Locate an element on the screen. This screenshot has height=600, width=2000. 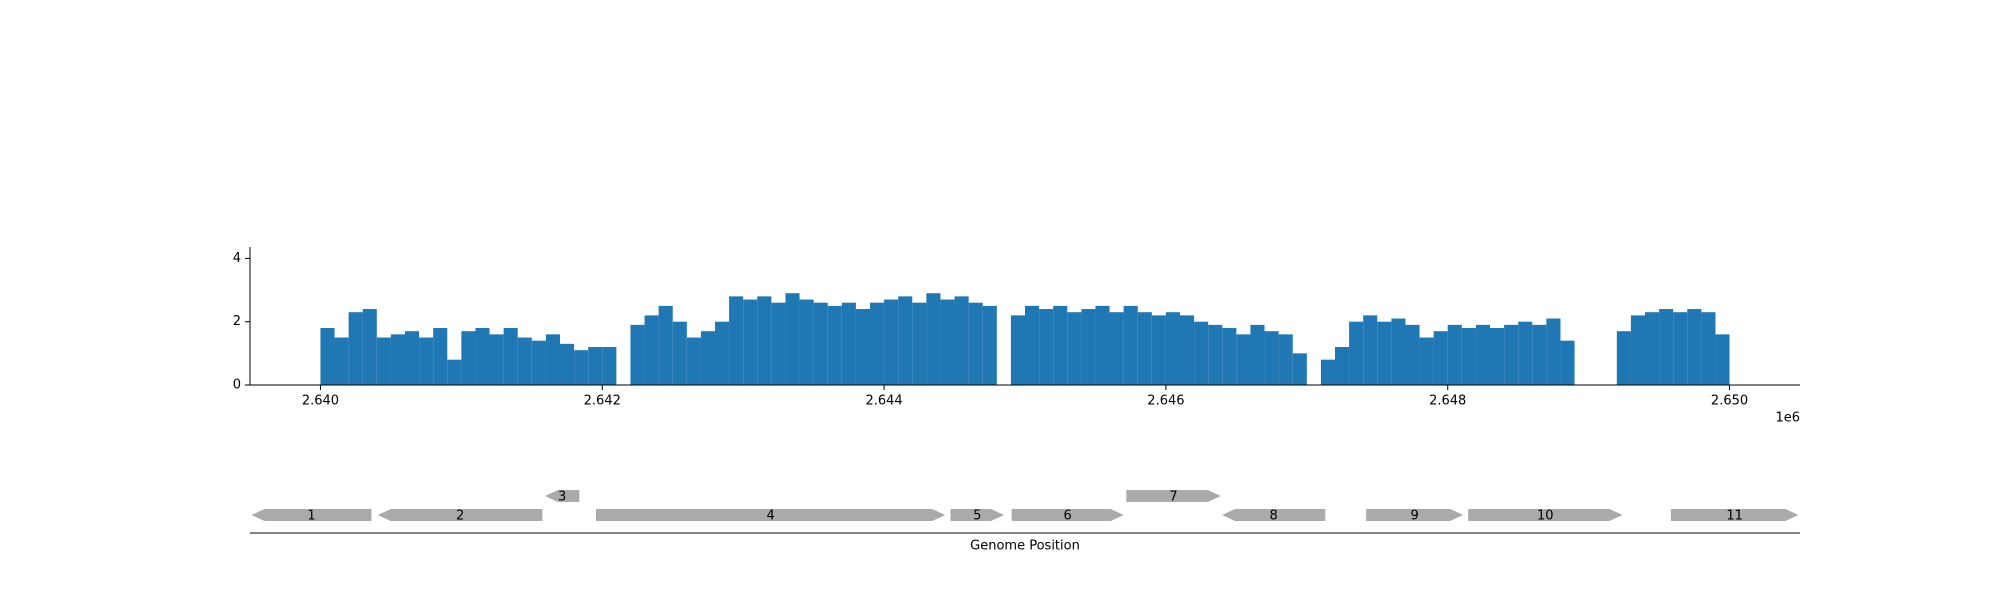
gene-label: 3 is located at coordinates (562, 497).